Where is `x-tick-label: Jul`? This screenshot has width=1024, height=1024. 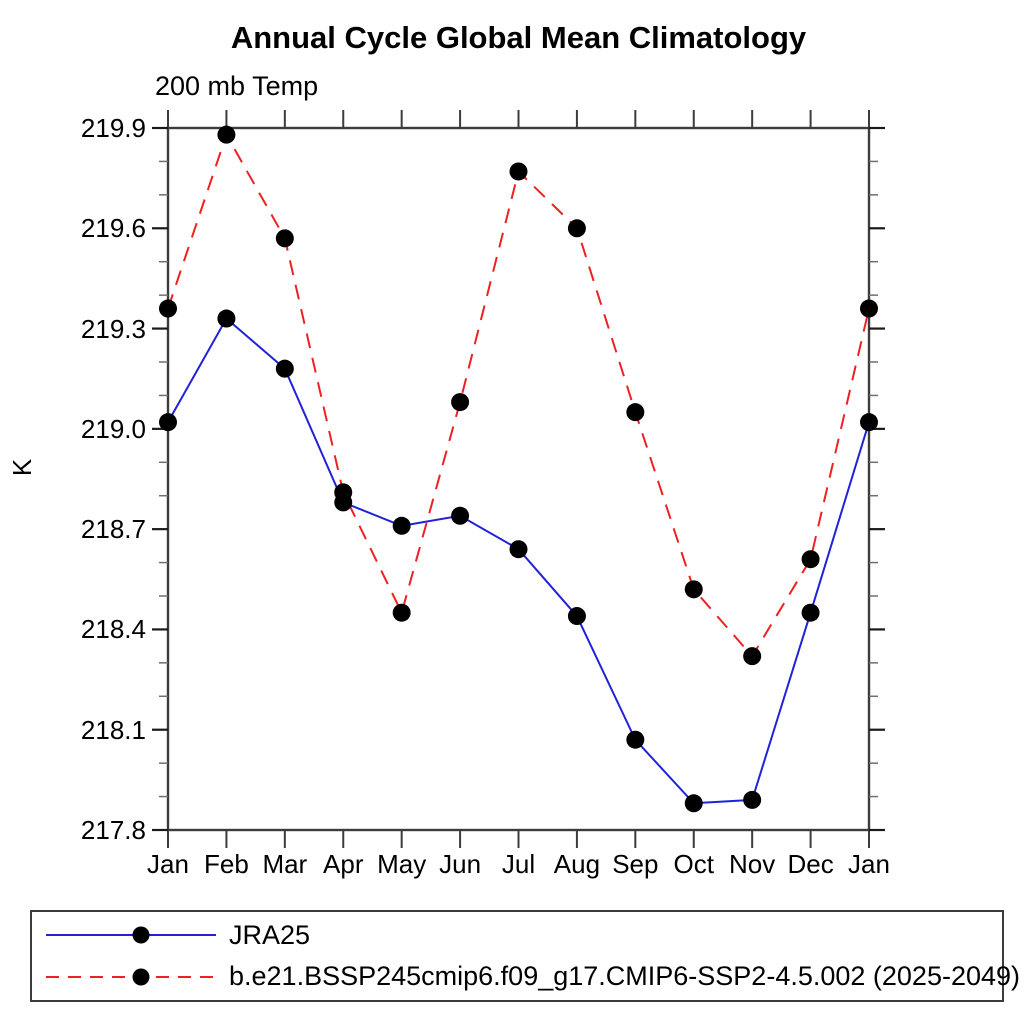 x-tick-label: Jul is located at coordinates (518, 864).